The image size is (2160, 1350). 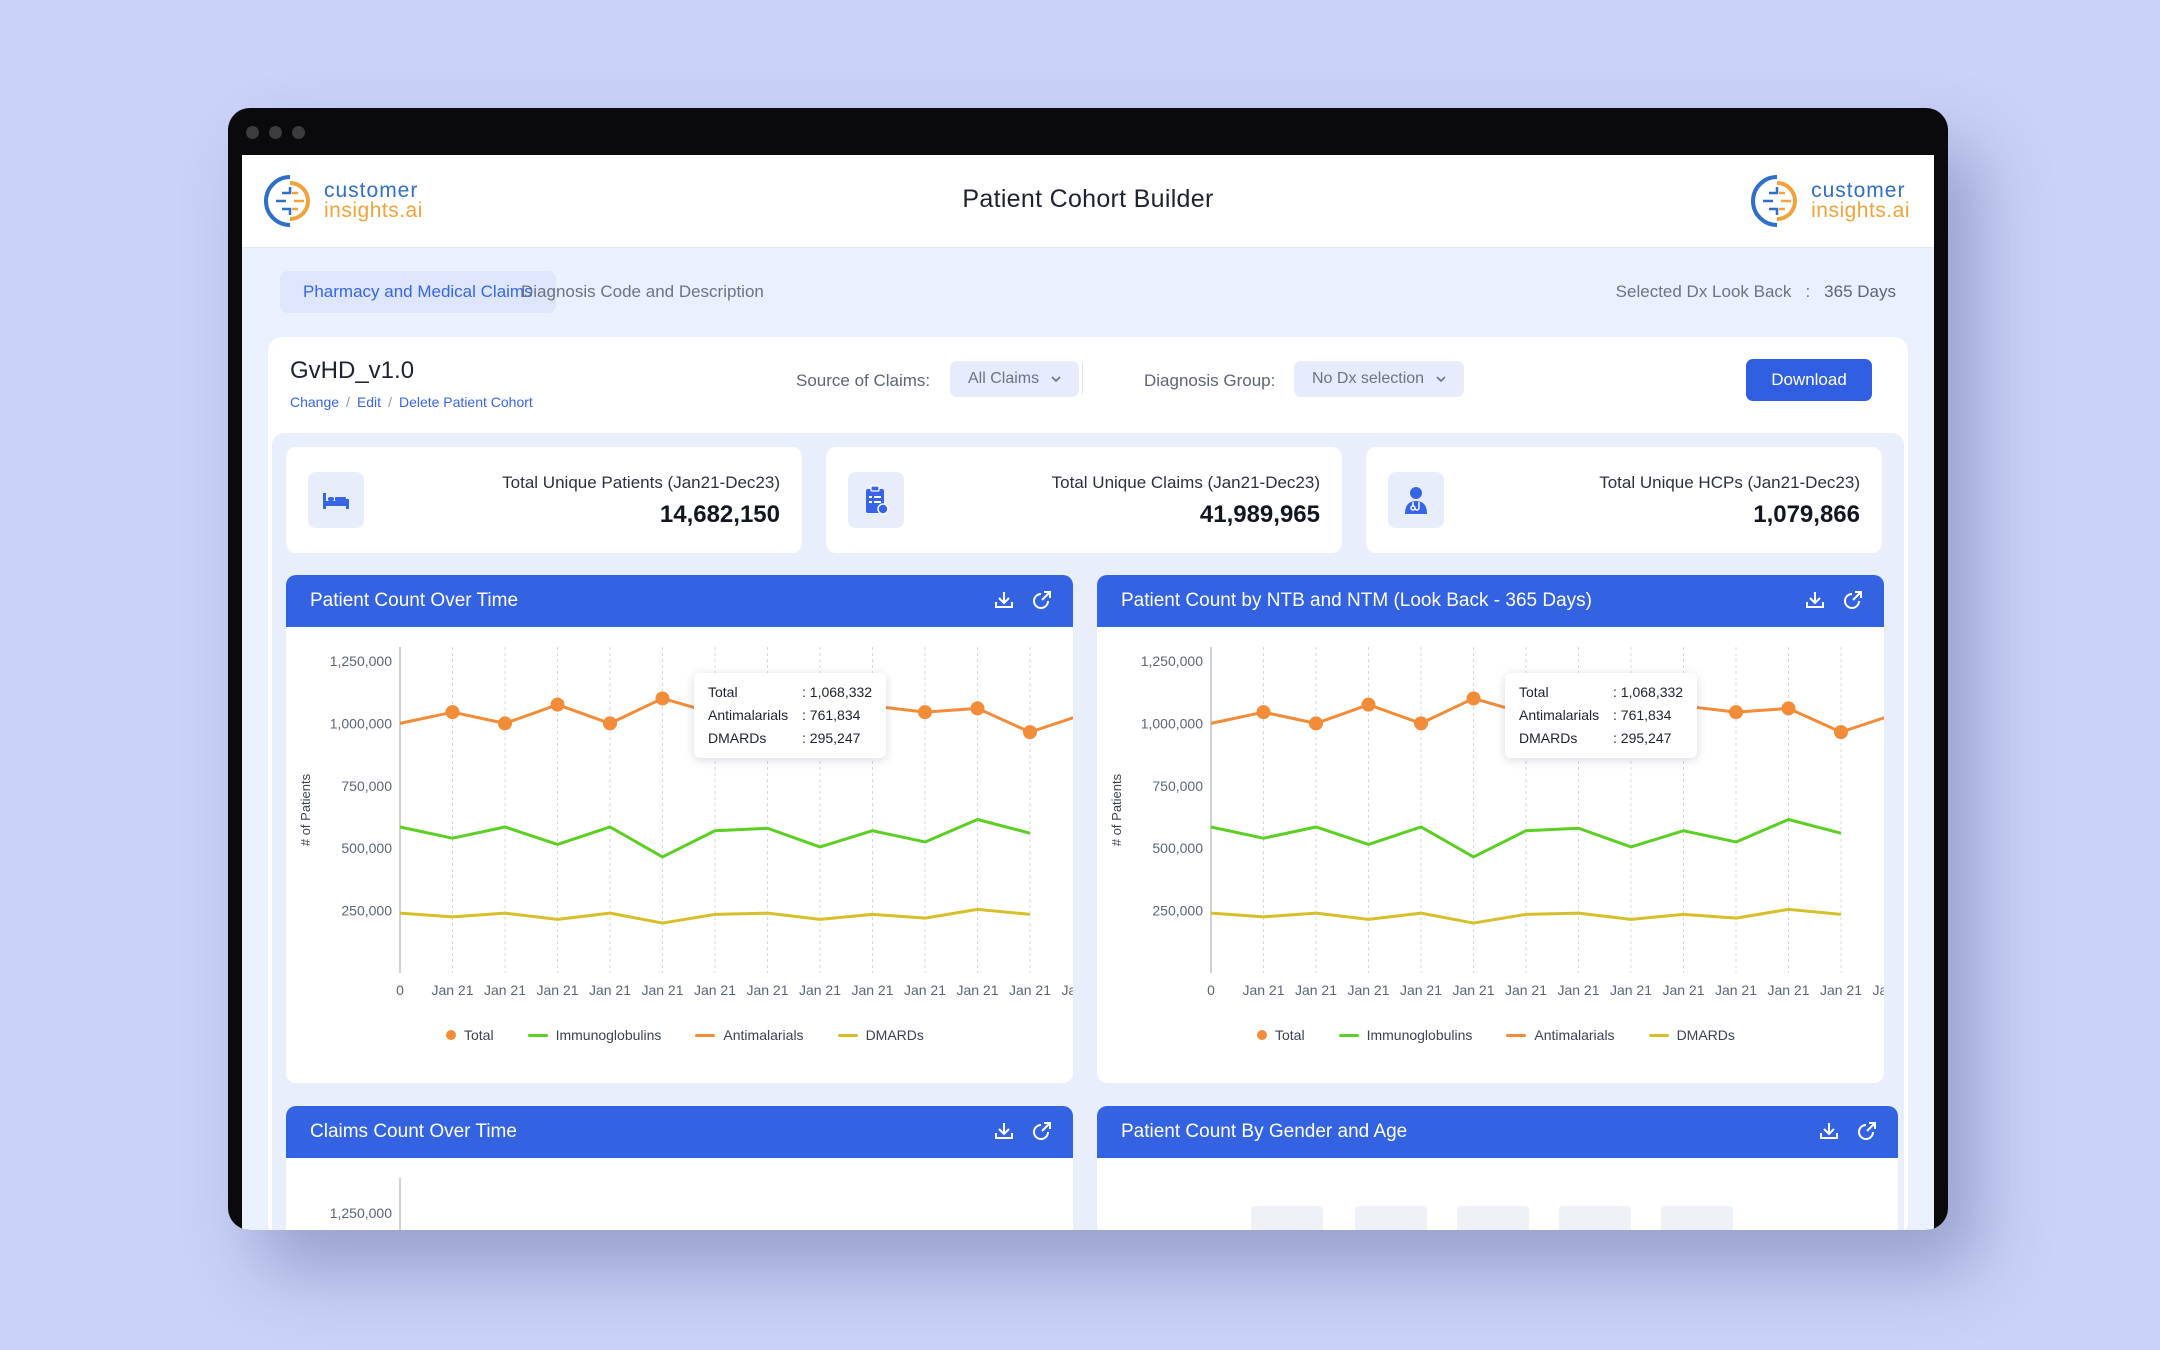 I want to click on logo-right: customer insights.ai, so click(x=1830, y=201).